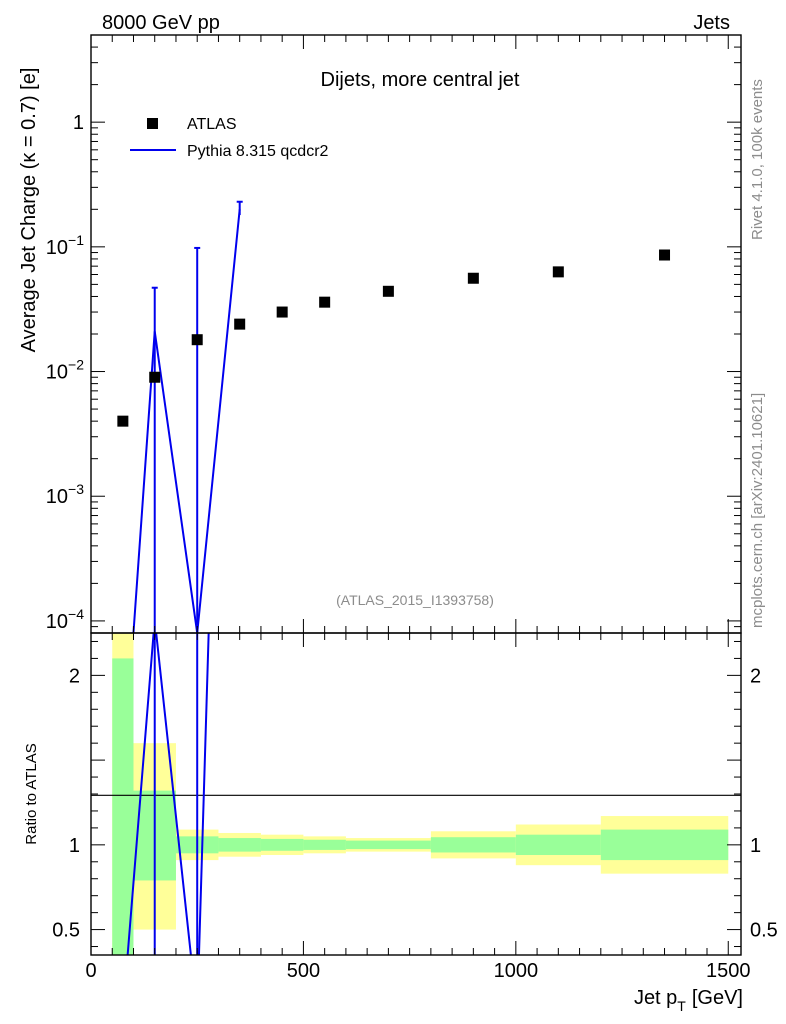 The height and width of the screenshot is (1024, 786). I want to click on main-y-tick-labels: 10⁻⁴ 10⁻³ 10⁻² 10⁻¹ 1, so click(65, 372).